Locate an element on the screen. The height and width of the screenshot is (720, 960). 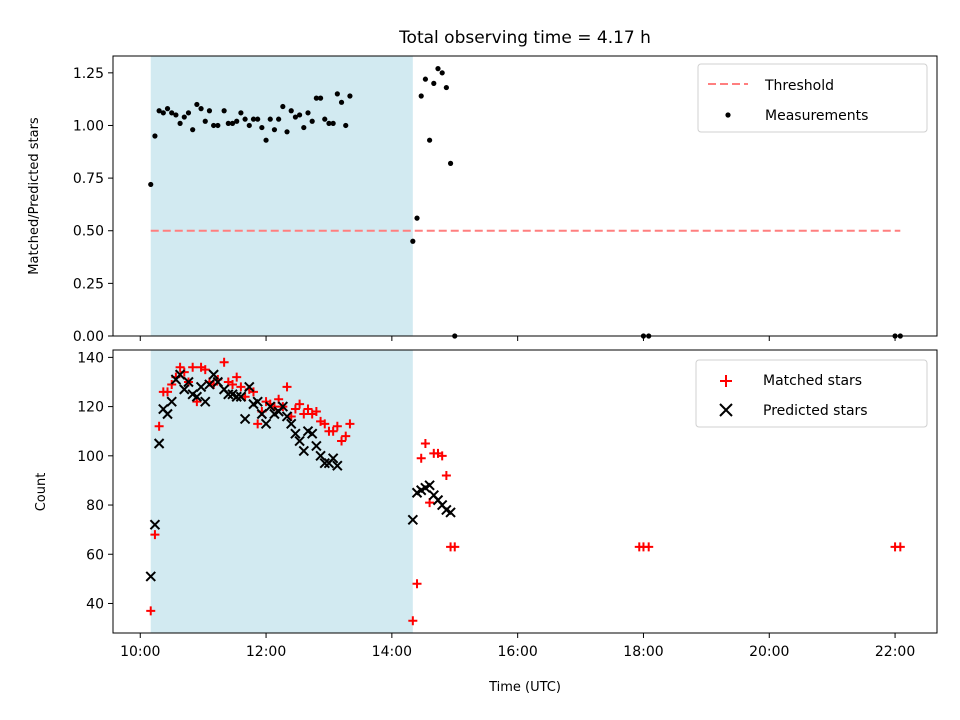
count-y-tick-label: 60 is located at coordinates (95, 555).